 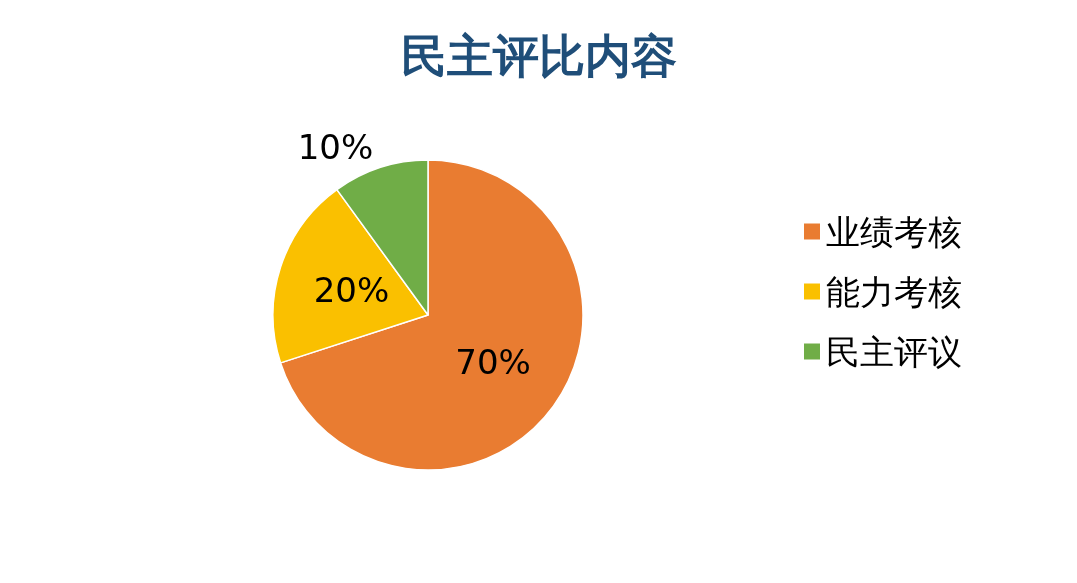 What do you see at coordinates (538, 56) in the screenshot?
I see `chart-title: 民主评比内容` at bounding box center [538, 56].